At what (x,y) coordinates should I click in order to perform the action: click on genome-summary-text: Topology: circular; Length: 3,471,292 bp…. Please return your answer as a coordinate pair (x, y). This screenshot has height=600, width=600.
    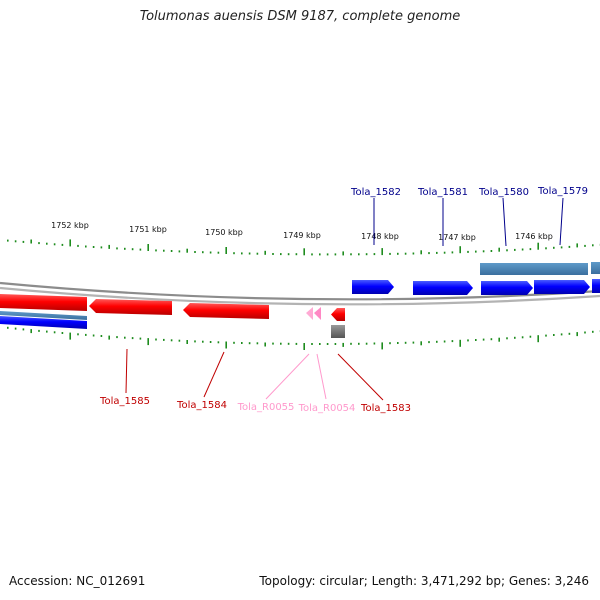
    Looking at the image, I should click on (424, 581).